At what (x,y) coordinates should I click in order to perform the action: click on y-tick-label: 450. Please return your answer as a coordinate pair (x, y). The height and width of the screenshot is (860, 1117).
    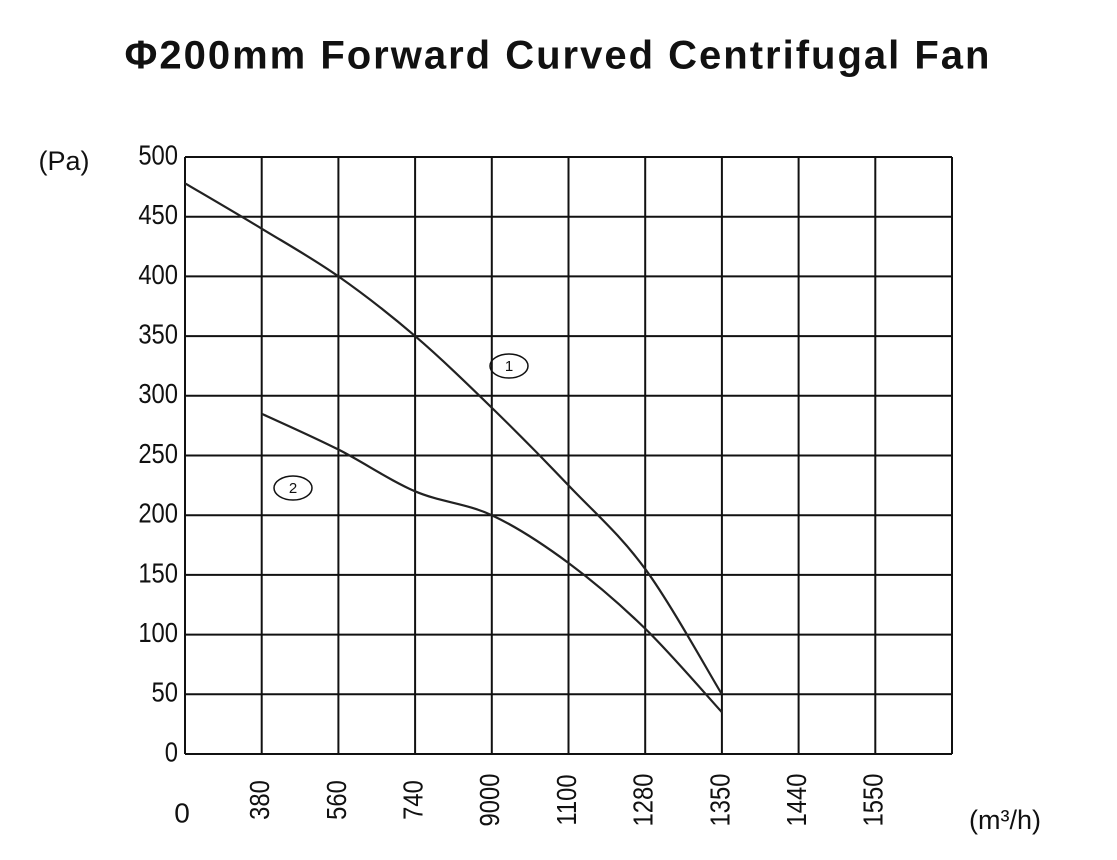
    Looking at the image, I should click on (158, 214).